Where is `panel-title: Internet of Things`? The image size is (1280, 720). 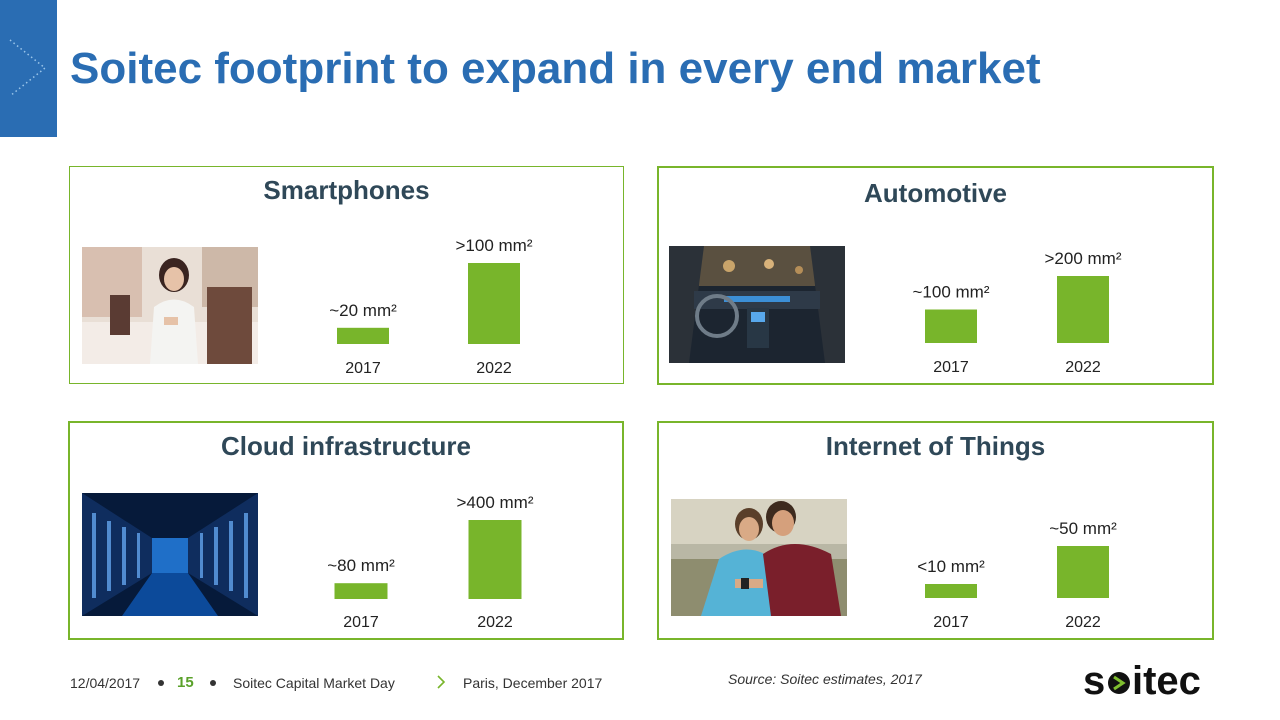
panel-title: Internet of Things is located at coordinates (935, 446).